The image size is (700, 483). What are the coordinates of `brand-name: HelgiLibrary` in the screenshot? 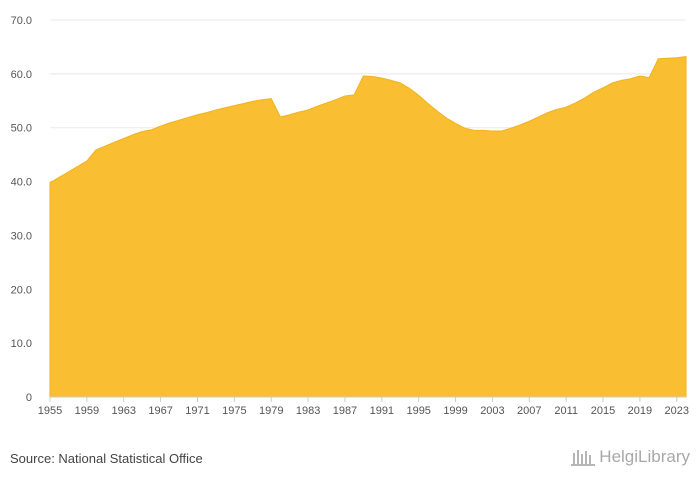 It's located at (644, 456).